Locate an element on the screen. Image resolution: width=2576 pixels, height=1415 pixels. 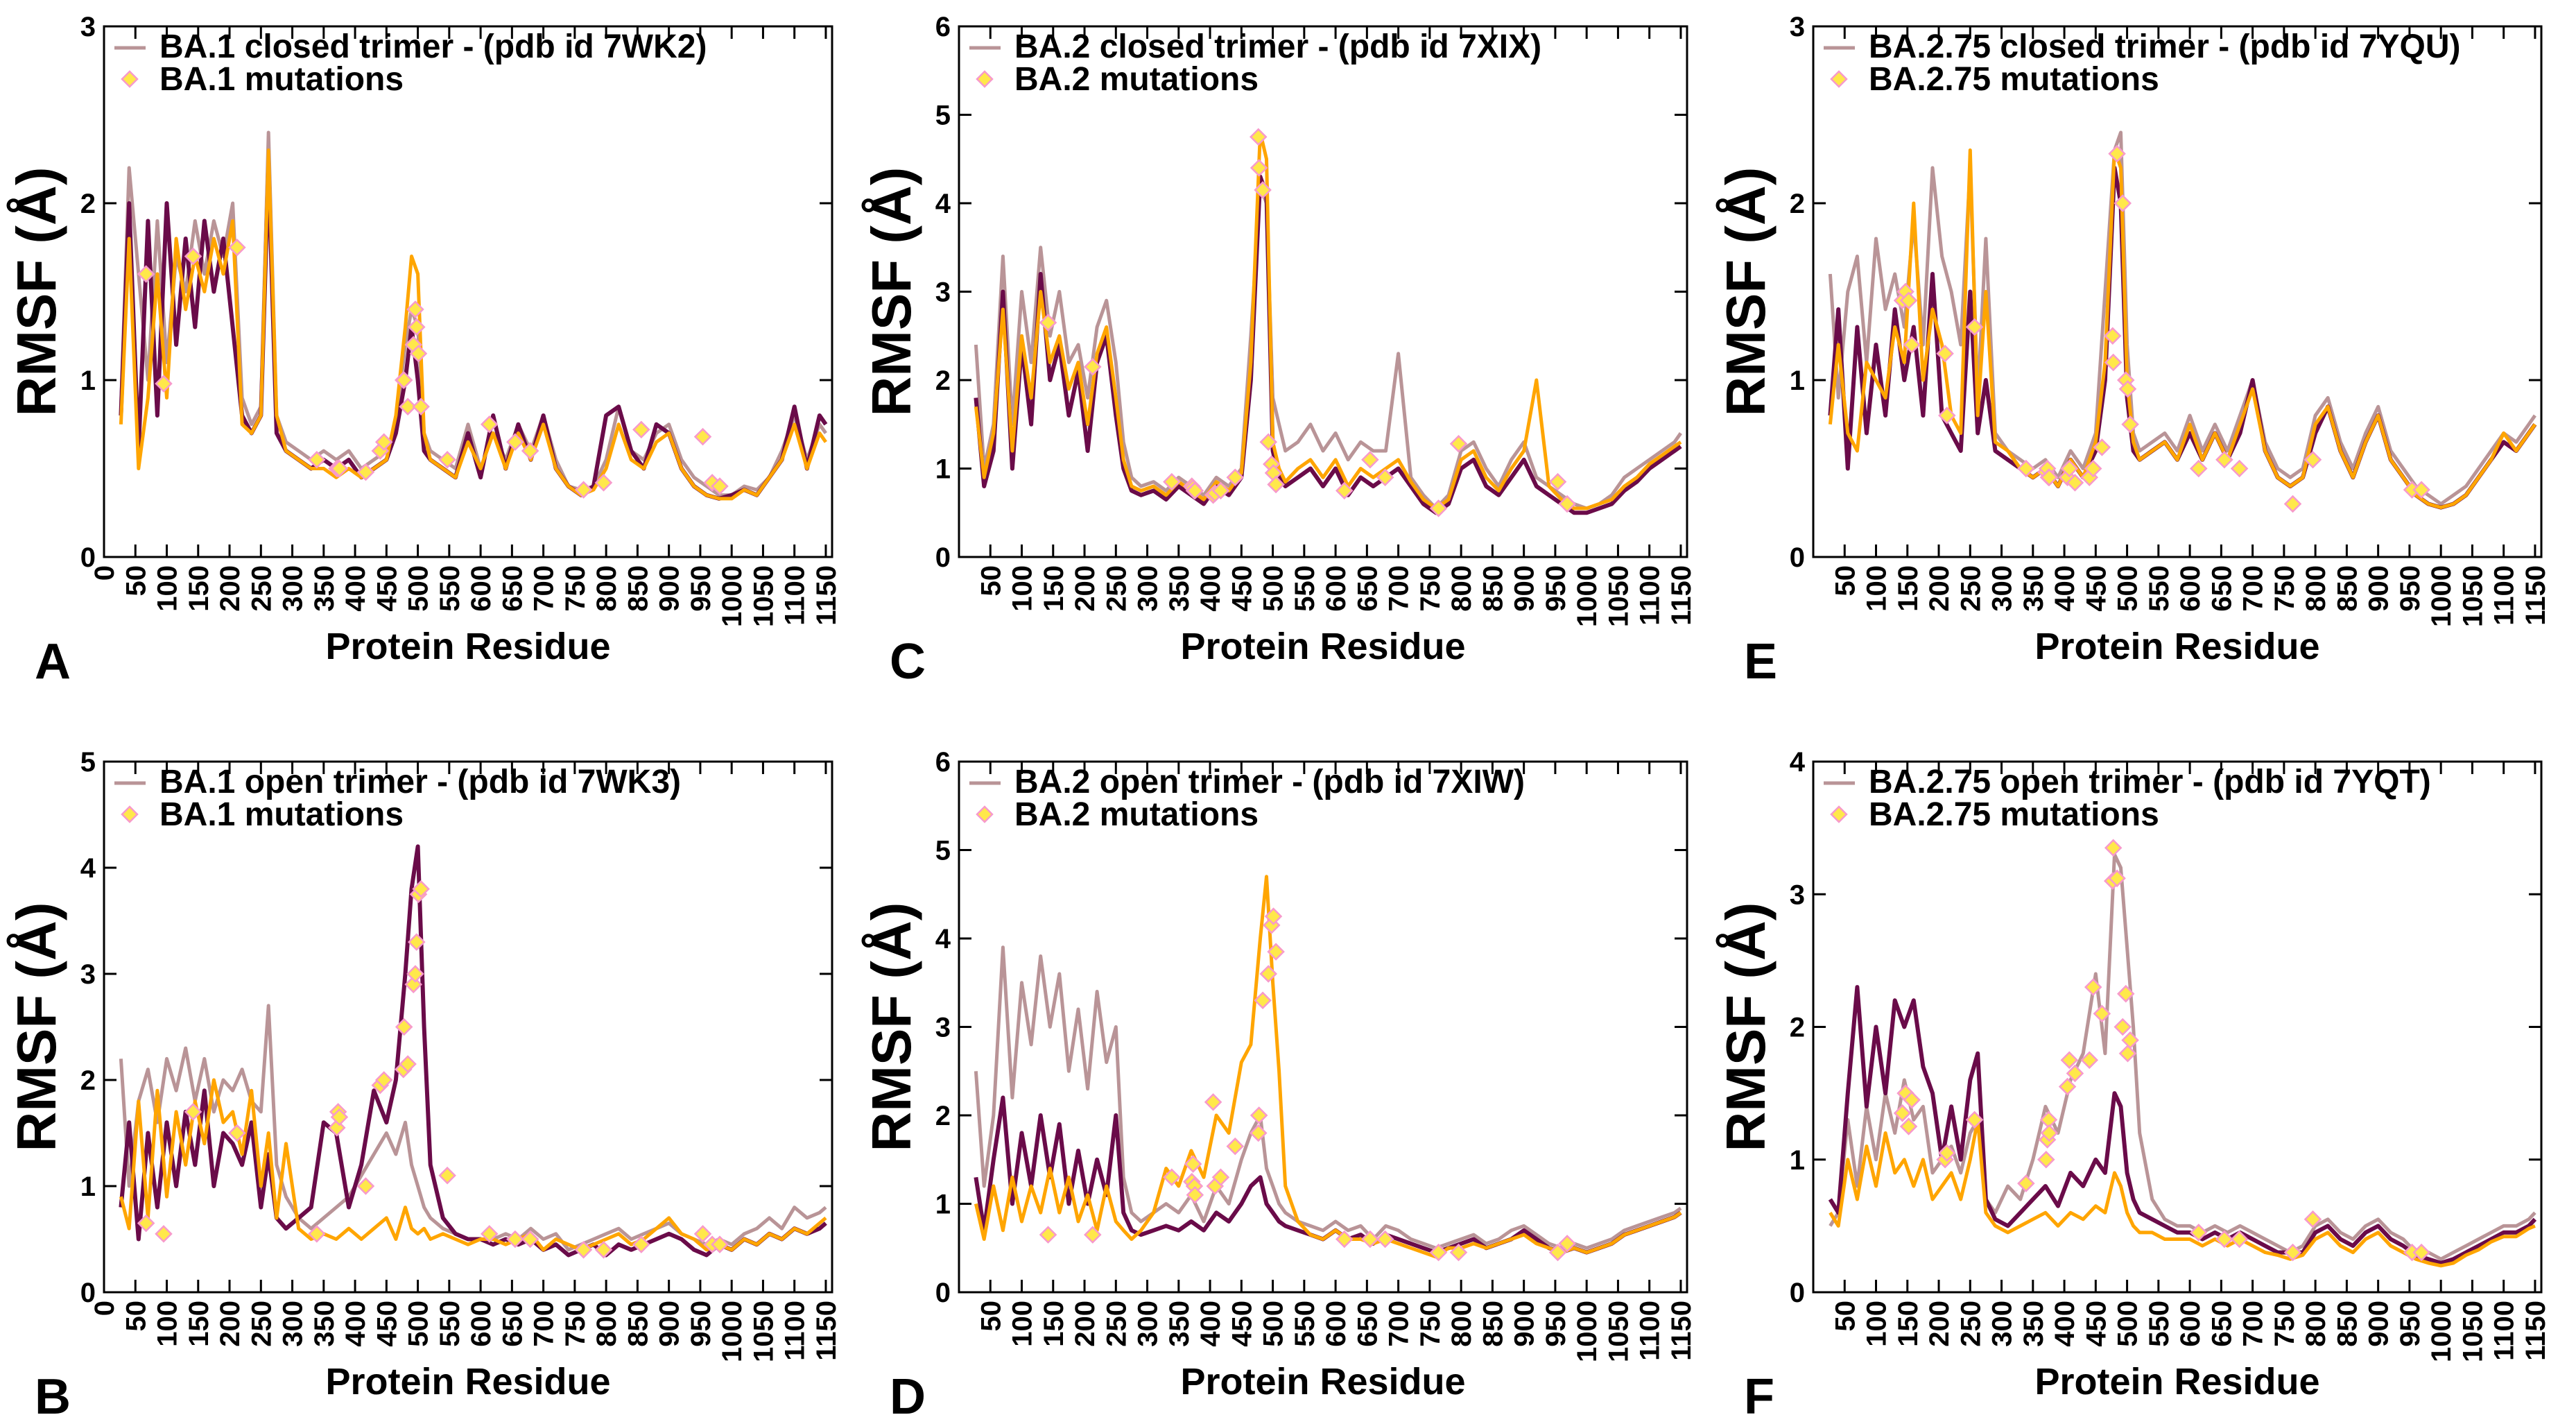
legend-entry-structure: BA.2 closed trimer - (pdb id 7XIX) is located at coordinates (1277, 47).